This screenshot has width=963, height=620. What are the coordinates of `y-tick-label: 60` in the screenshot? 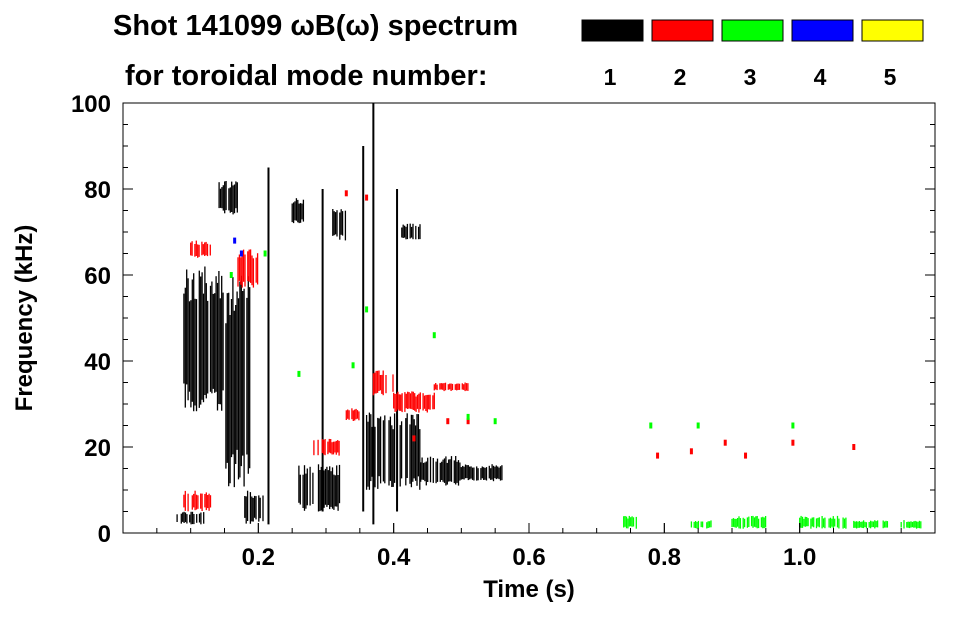 It's located at (97, 276).